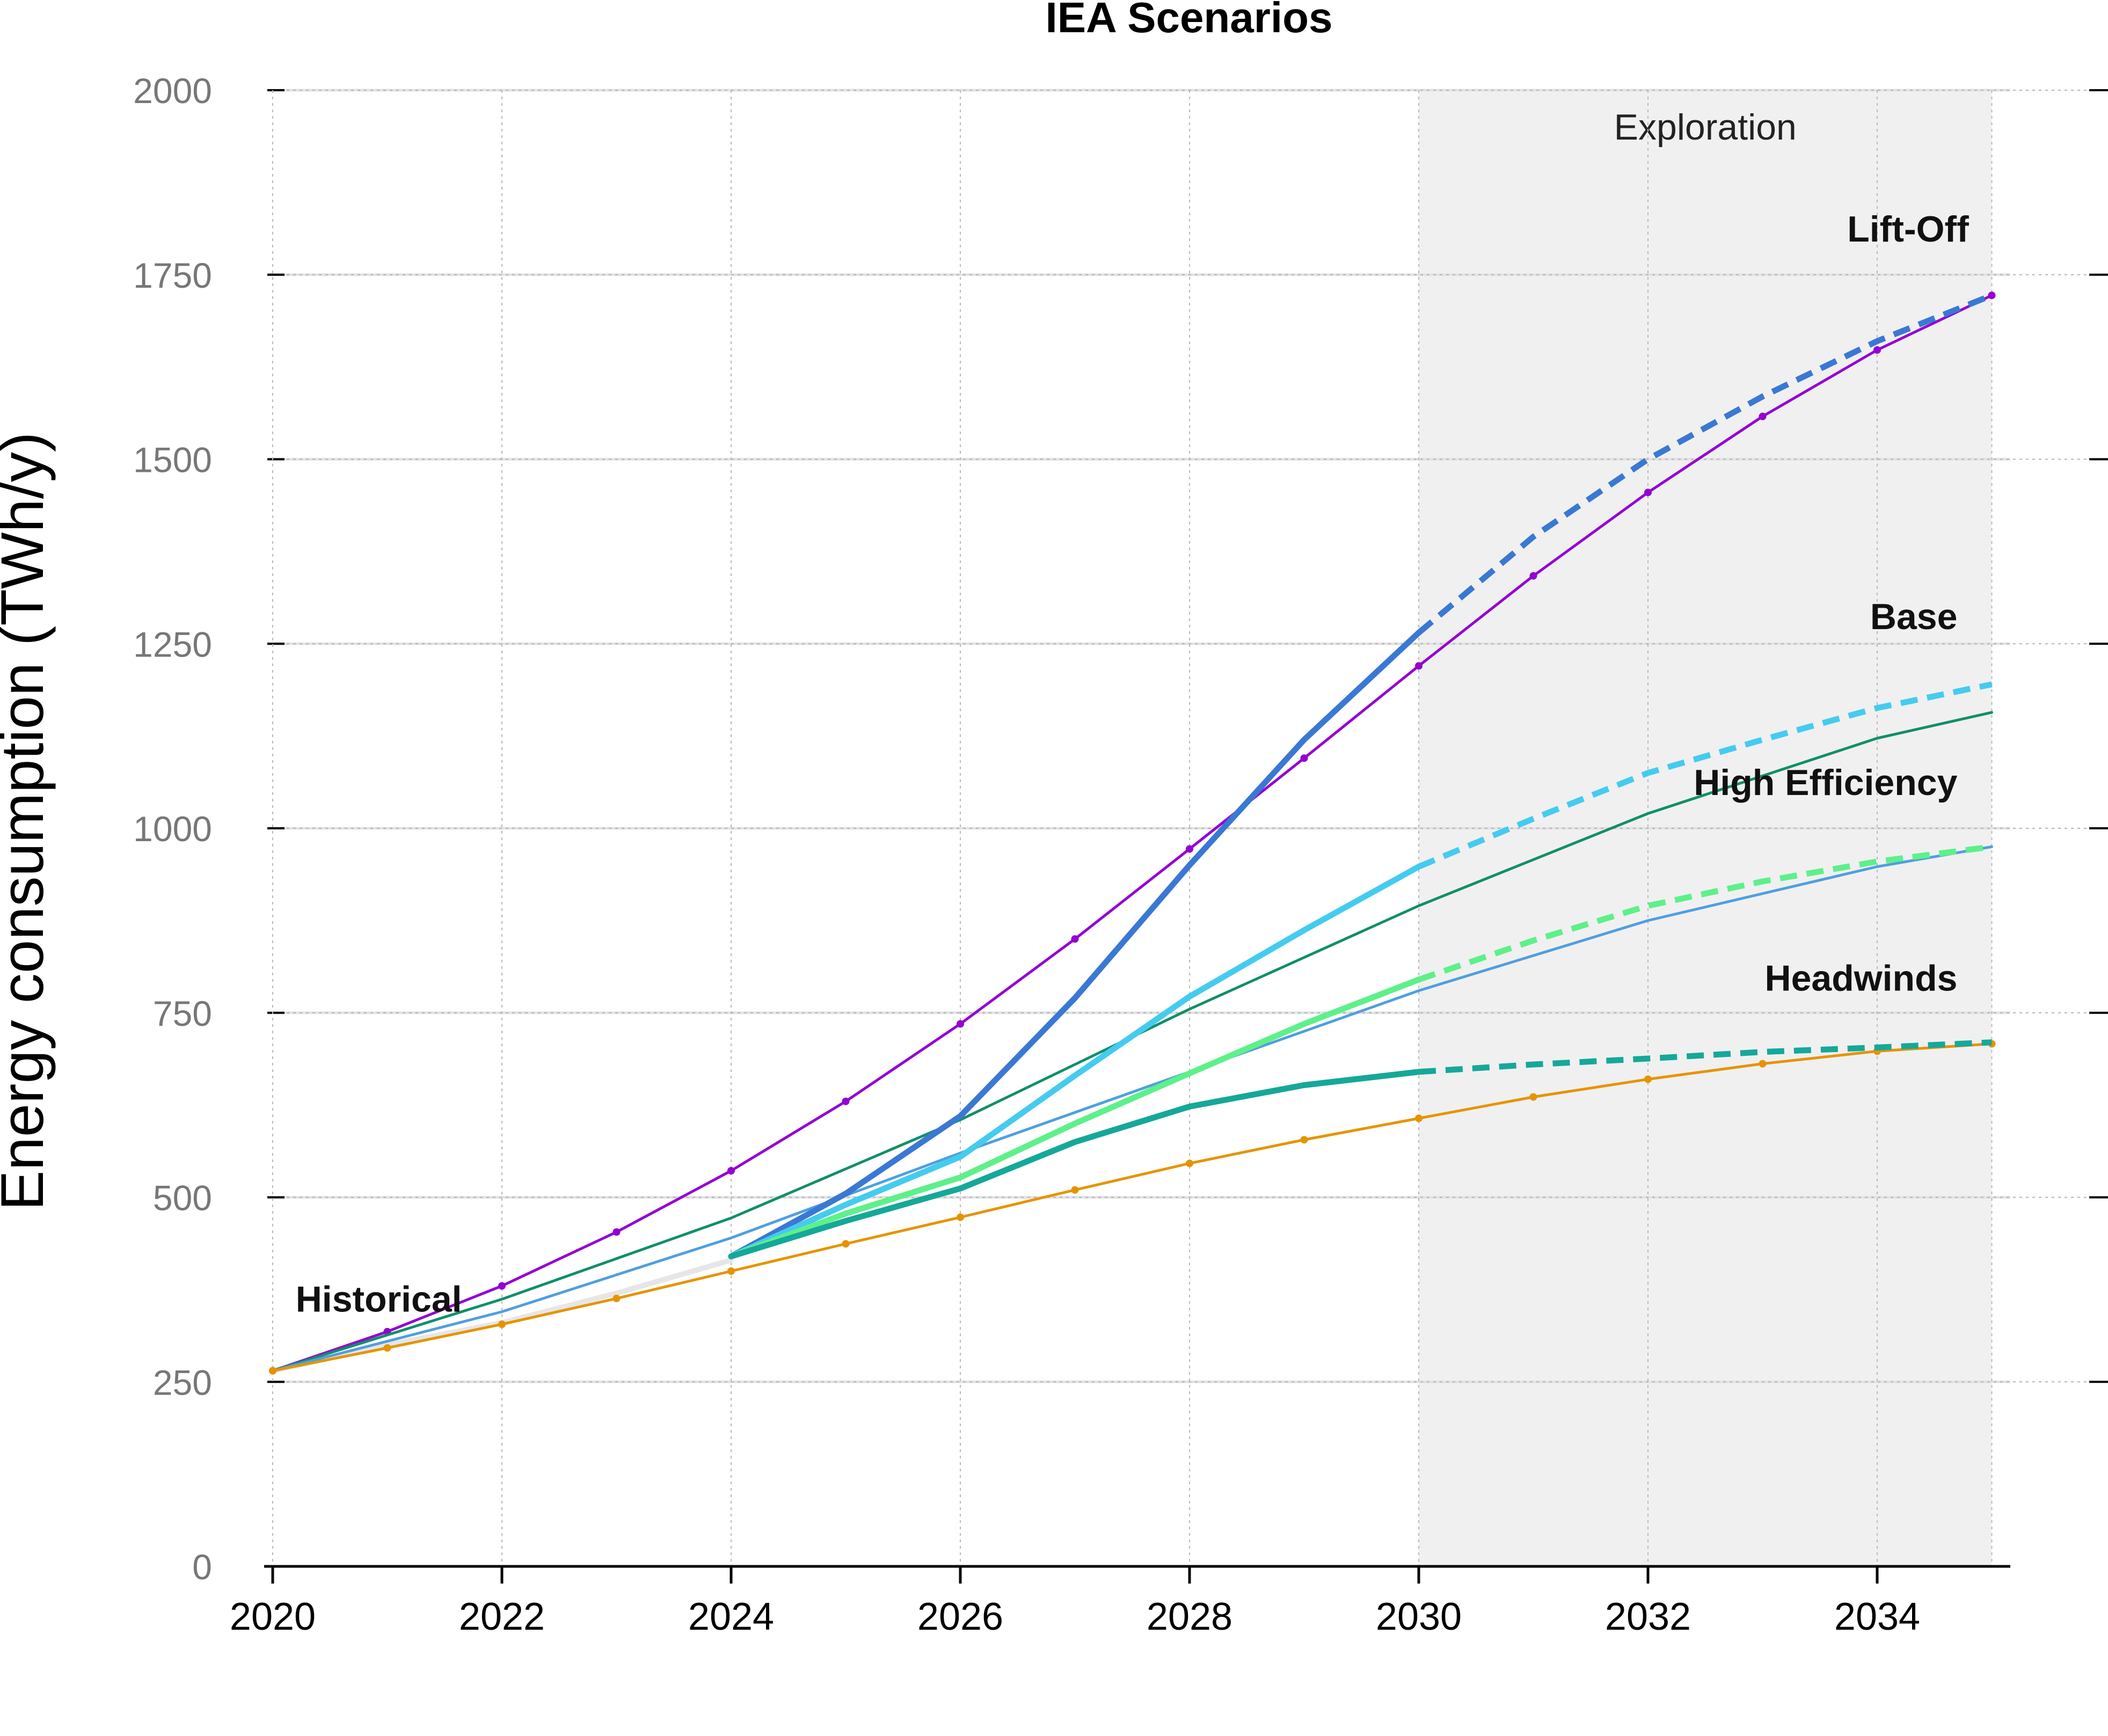  Describe the element at coordinates (502, 1616) in the screenshot. I see `x-tick-label: 2022` at that location.